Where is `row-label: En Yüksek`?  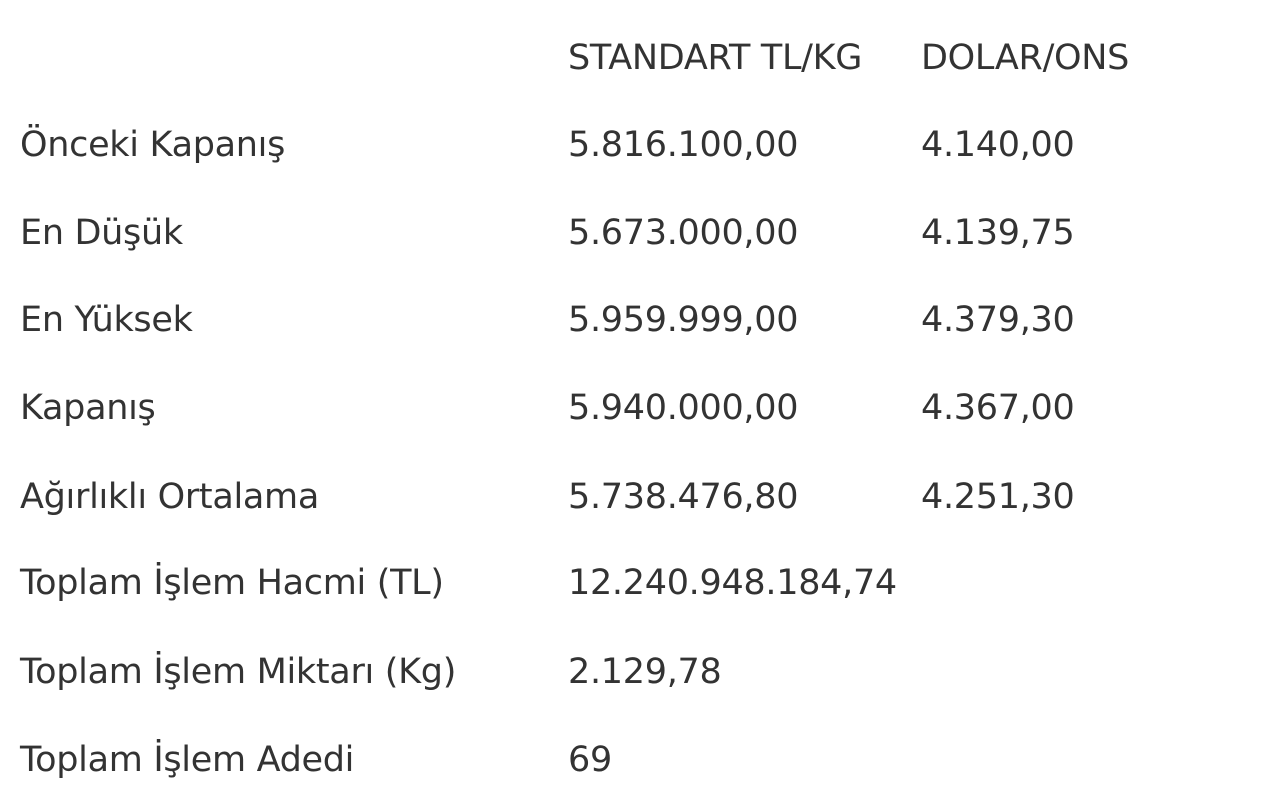
row-label: En Yüksek is located at coordinates (106, 320).